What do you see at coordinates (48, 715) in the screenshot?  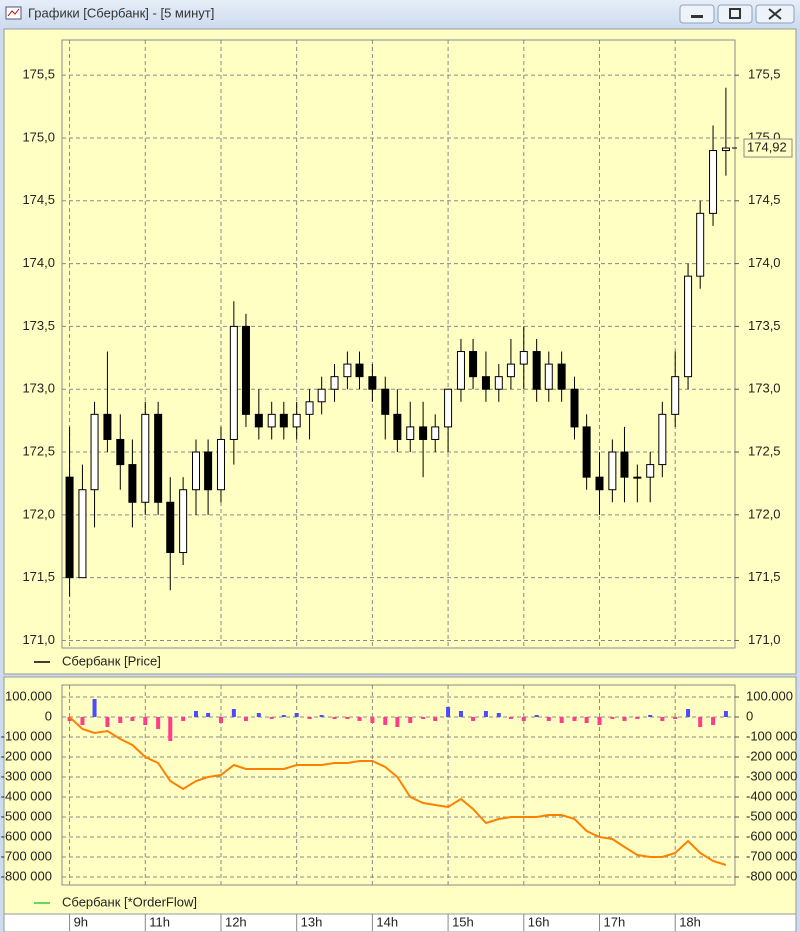 I see `y-tick-label: 0` at bounding box center [48, 715].